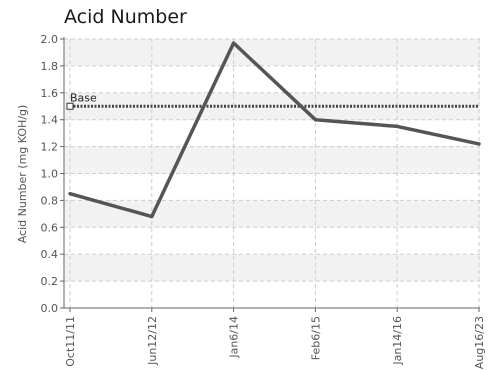 This screenshot has height=370, width=500. Describe the element at coordinates (50, 39) in the screenshot. I see `y-tick-label: 2.0` at that location.